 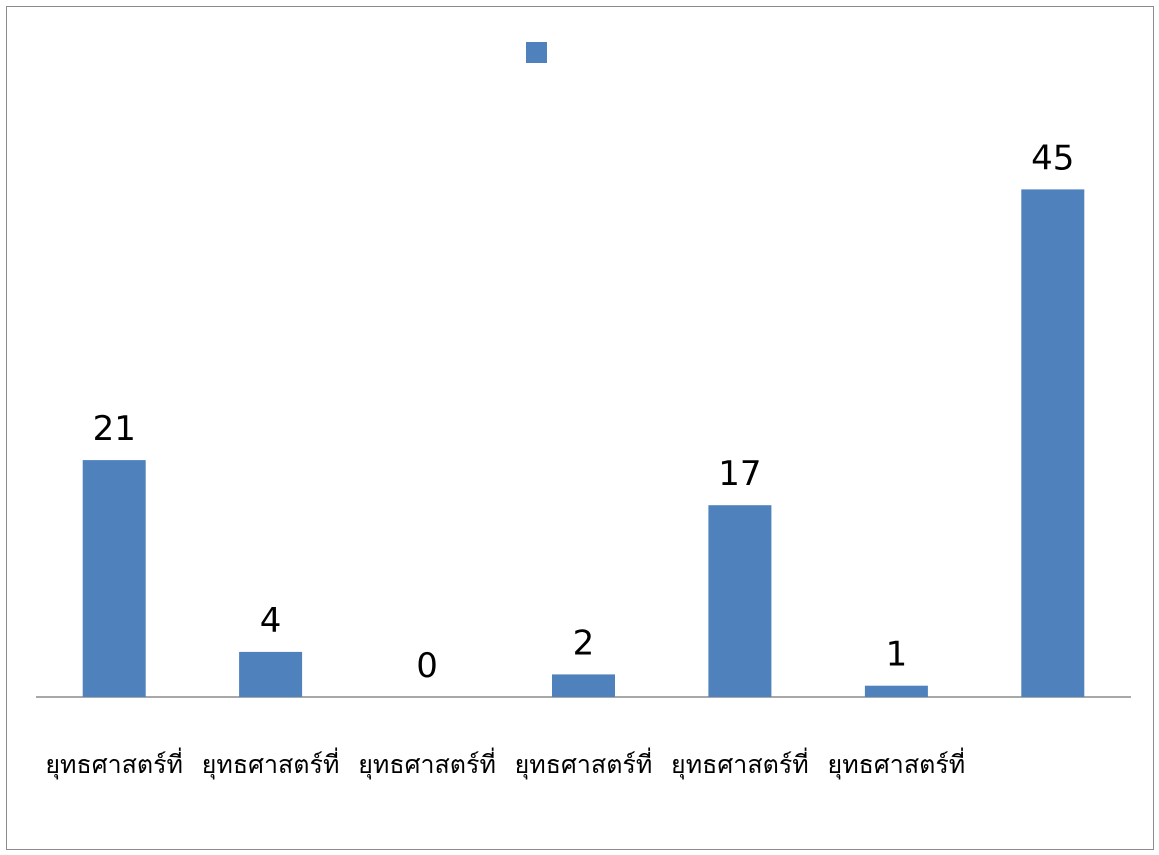 I want to click on data-label-4: 2, so click(x=584, y=643).